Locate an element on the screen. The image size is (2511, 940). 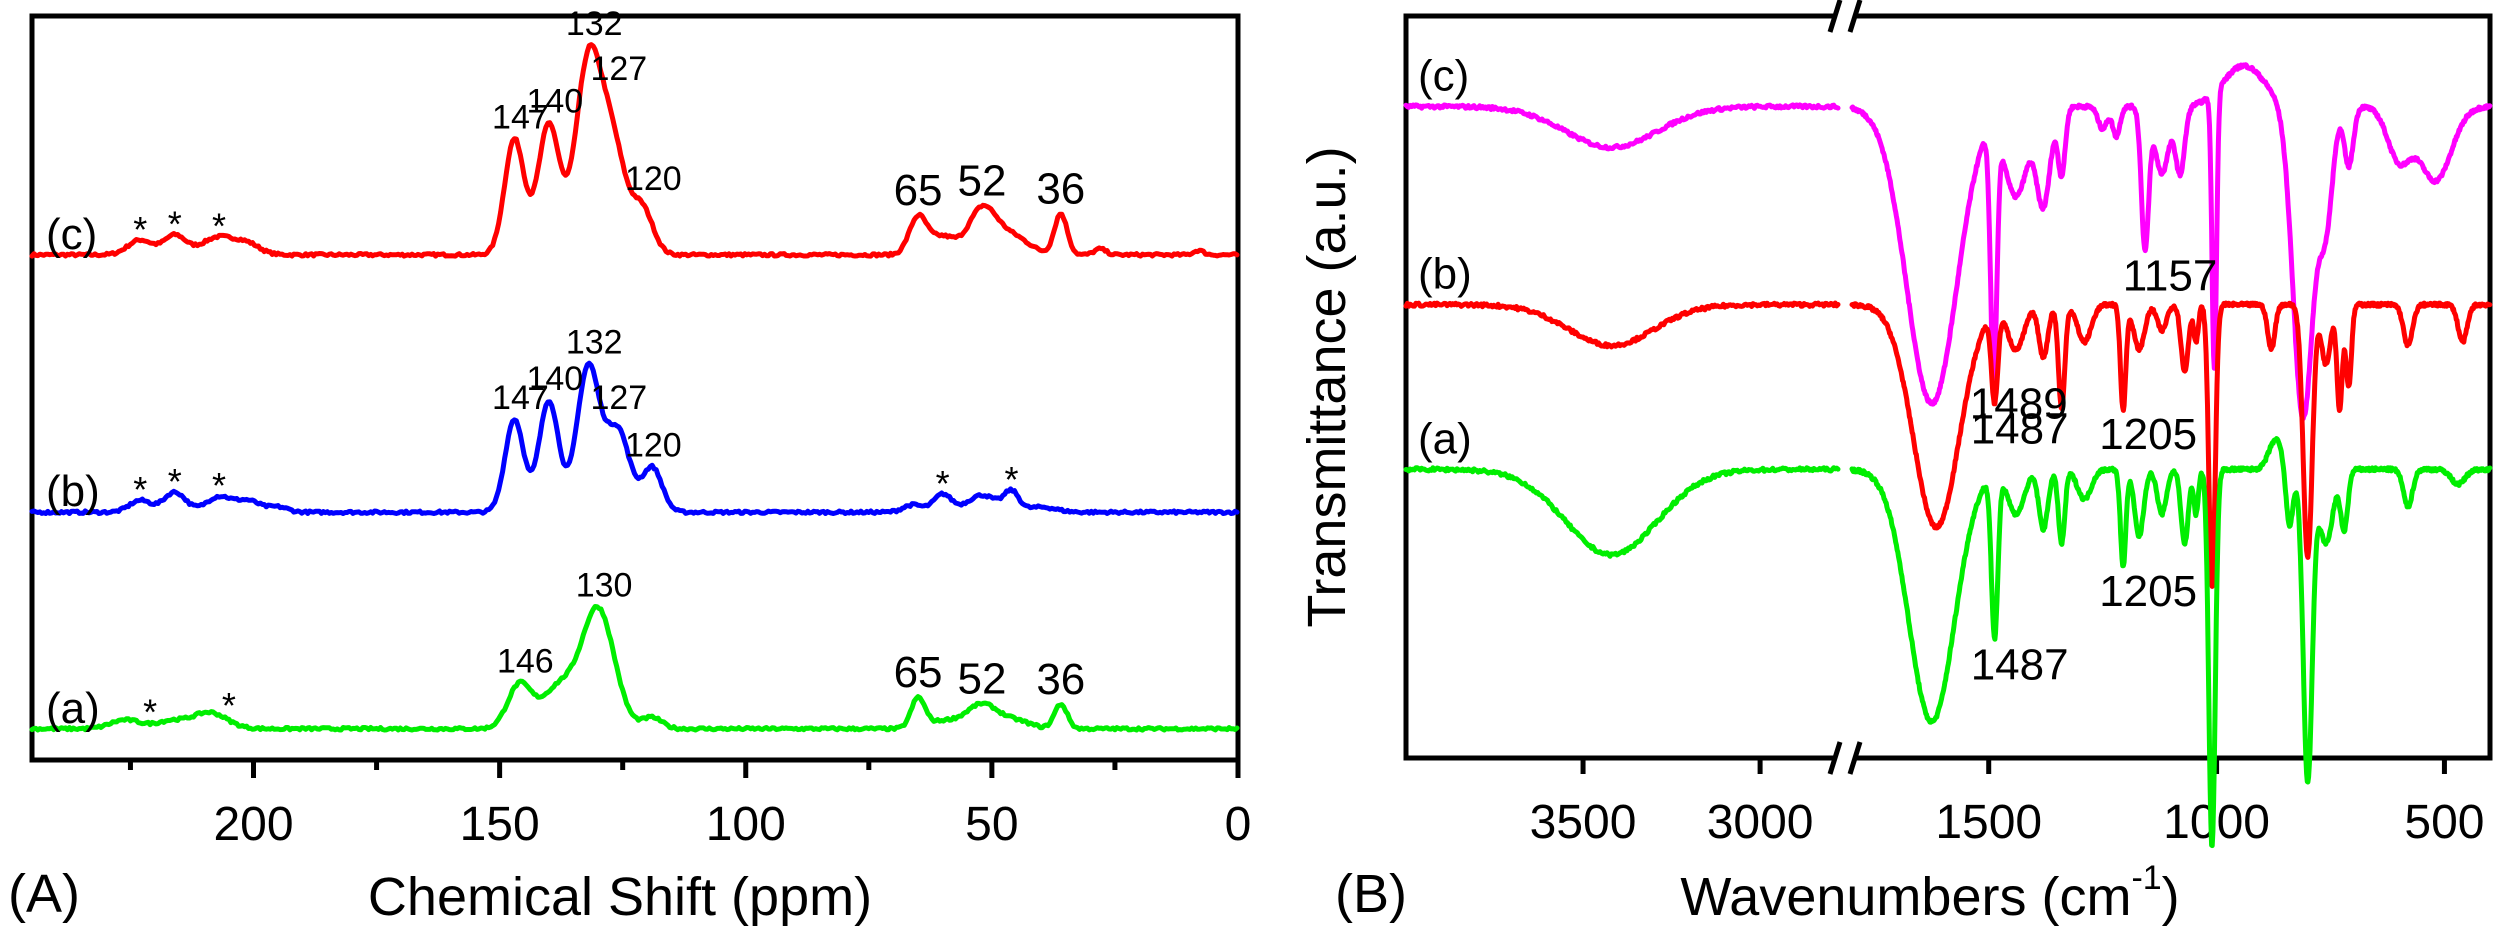
xtick-label: 3000 is located at coordinates (1760, 822).